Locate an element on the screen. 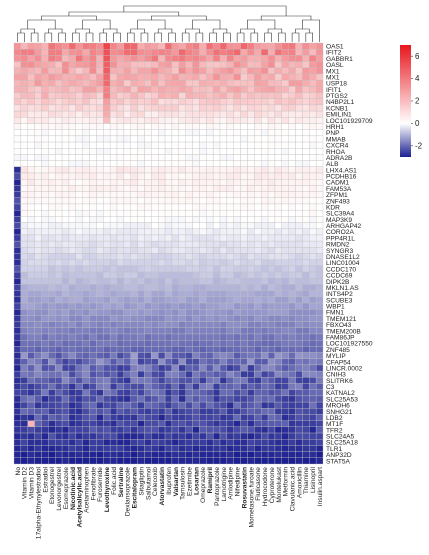 Image resolution: width=429 pixels, height=555 pixels. column-label: Sertraline is located at coordinates (121, 482).